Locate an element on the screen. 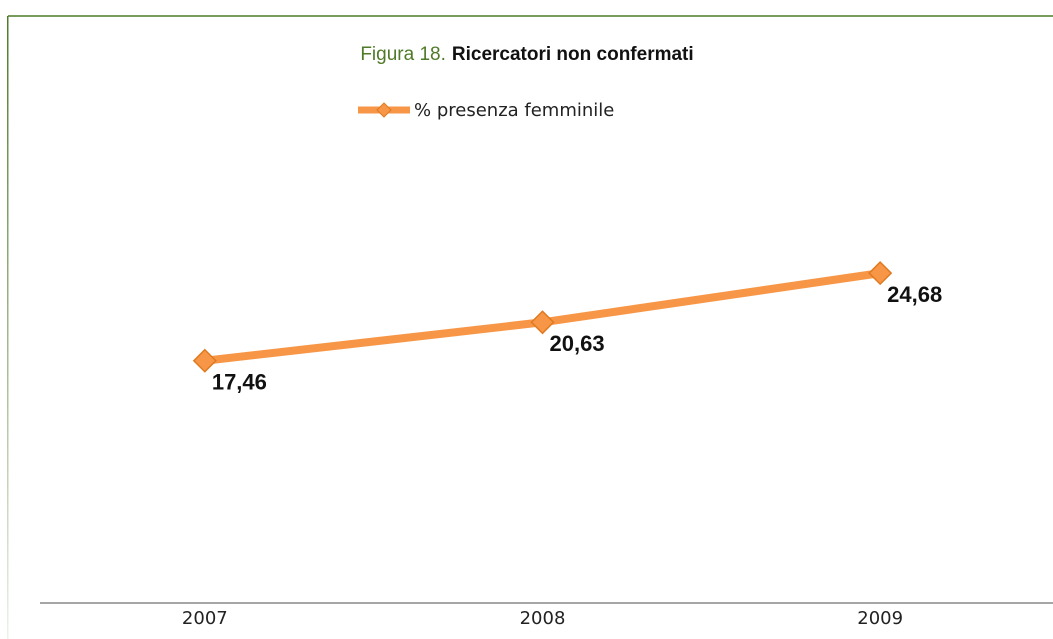 The height and width of the screenshot is (639, 1053). x-tick-label: 2008 is located at coordinates (543, 618).